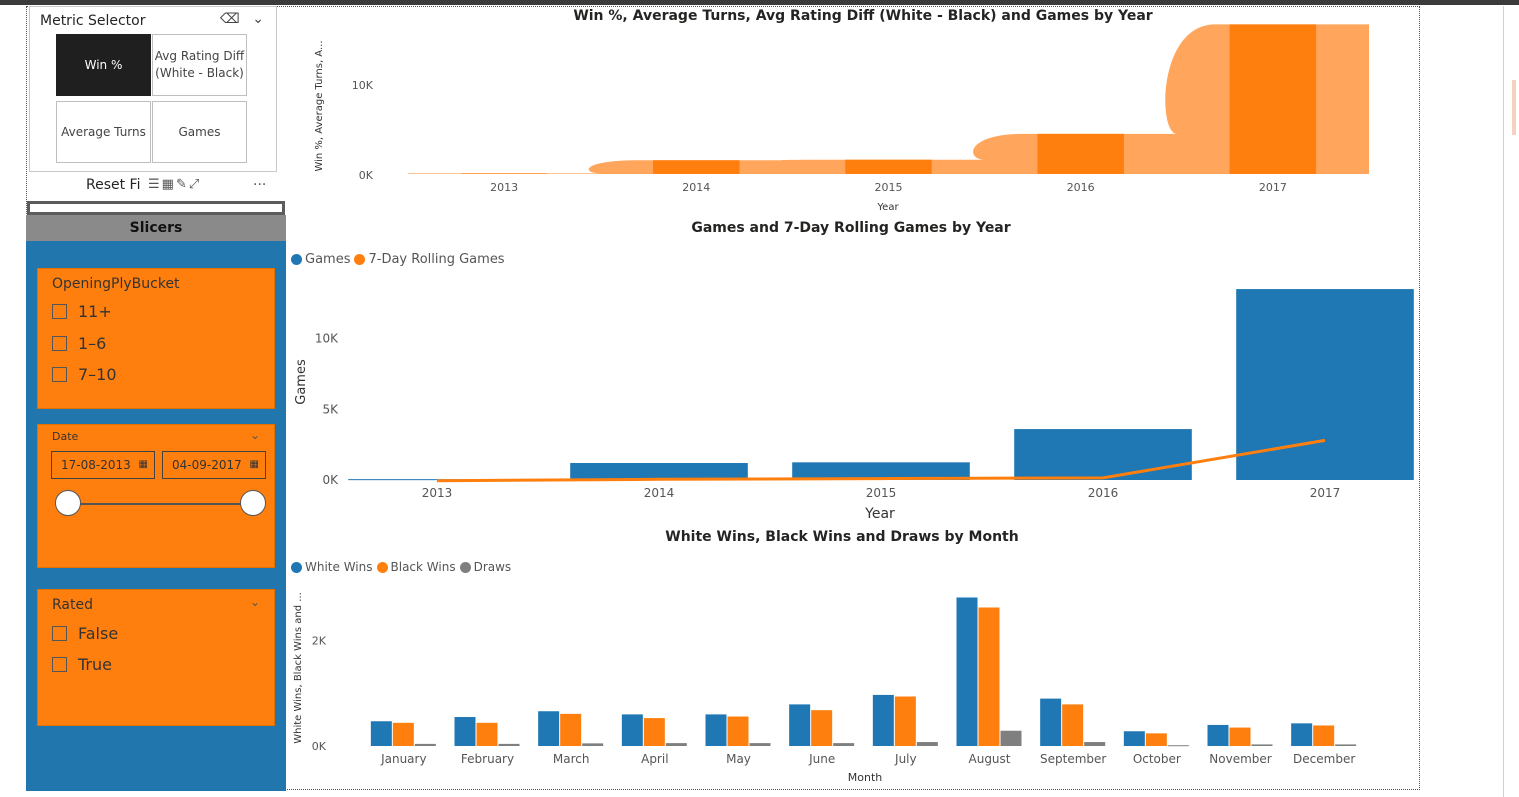 This screenshot has height=797, width=1519. I want to click on legend-item: Black Wins, so click(416, 567).